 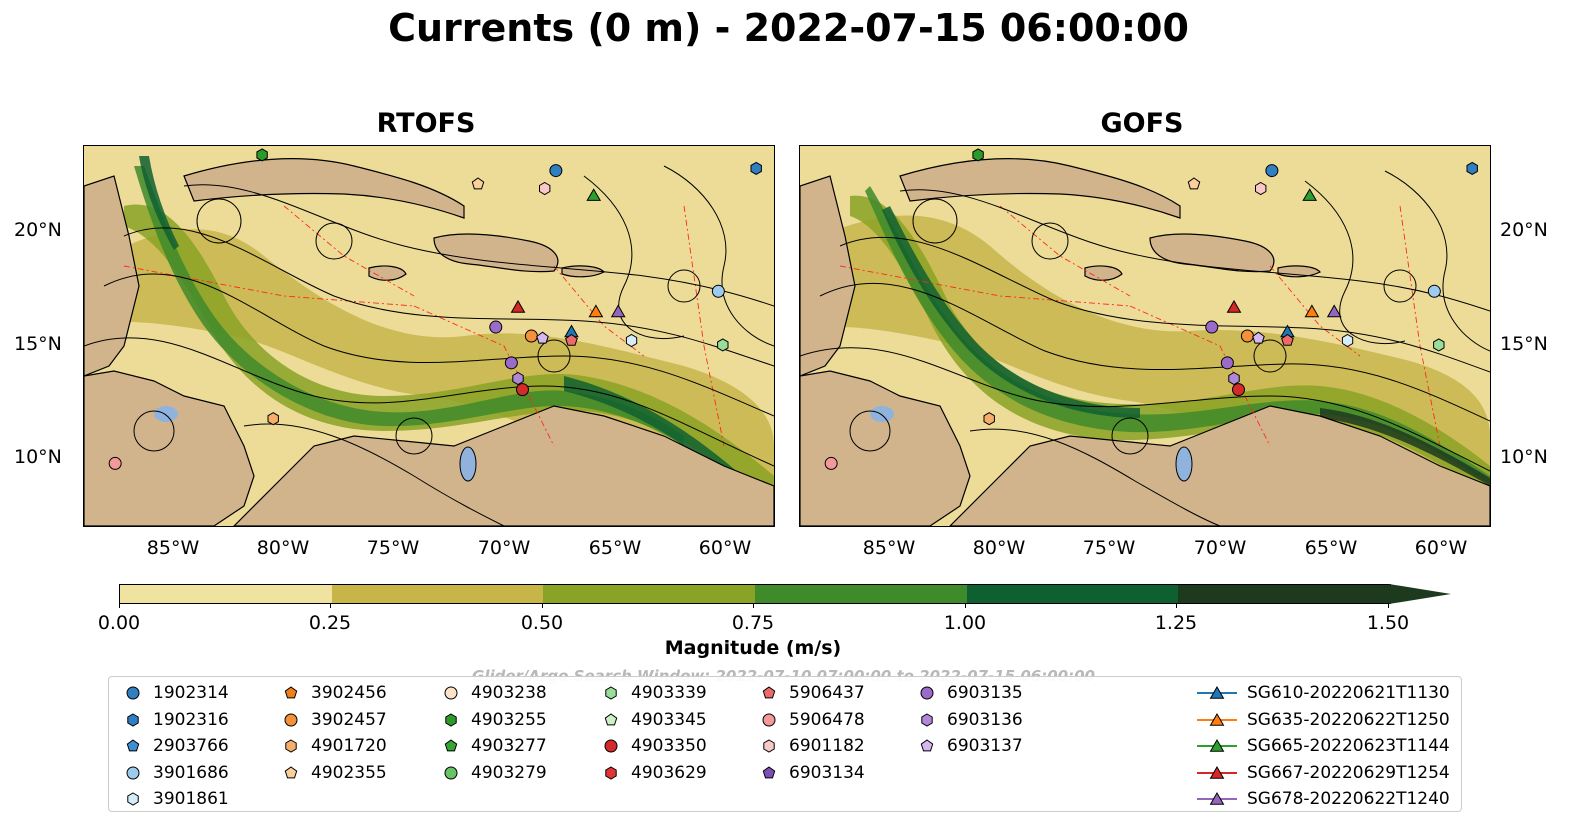 I want to click on legend-marker-circle, so click(x=611, y=746).